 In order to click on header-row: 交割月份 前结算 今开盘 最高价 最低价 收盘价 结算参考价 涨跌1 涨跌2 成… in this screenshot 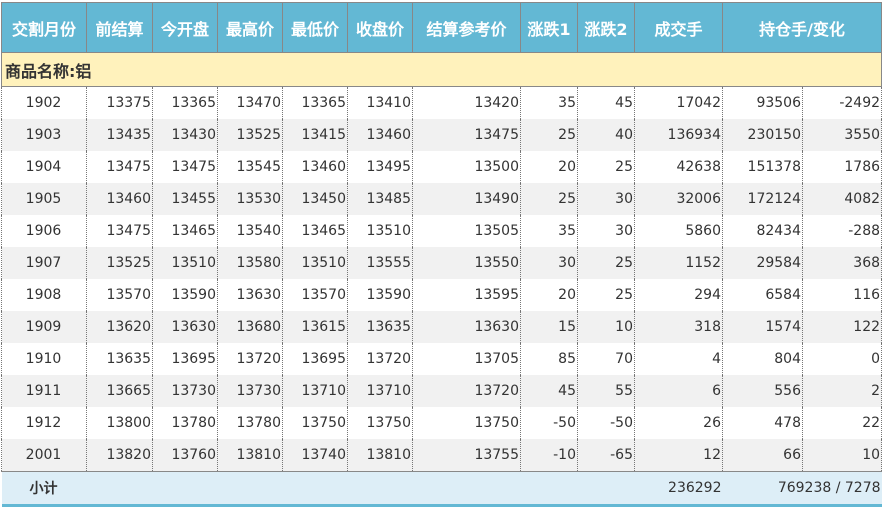, I will do `click(442, 27)`.